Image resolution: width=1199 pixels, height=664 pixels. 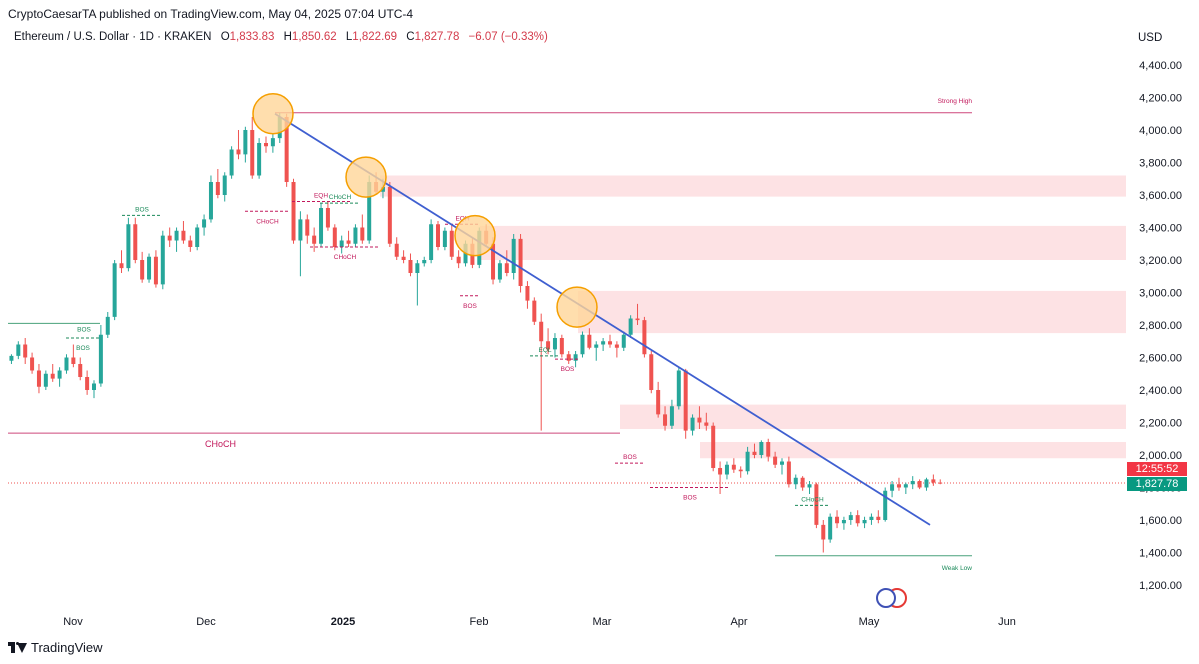 What do you see at coordinates (1157, 469) in the screenshot?
I see `countdown-tag: 12:55:52` at bounding box center [1157, 469].